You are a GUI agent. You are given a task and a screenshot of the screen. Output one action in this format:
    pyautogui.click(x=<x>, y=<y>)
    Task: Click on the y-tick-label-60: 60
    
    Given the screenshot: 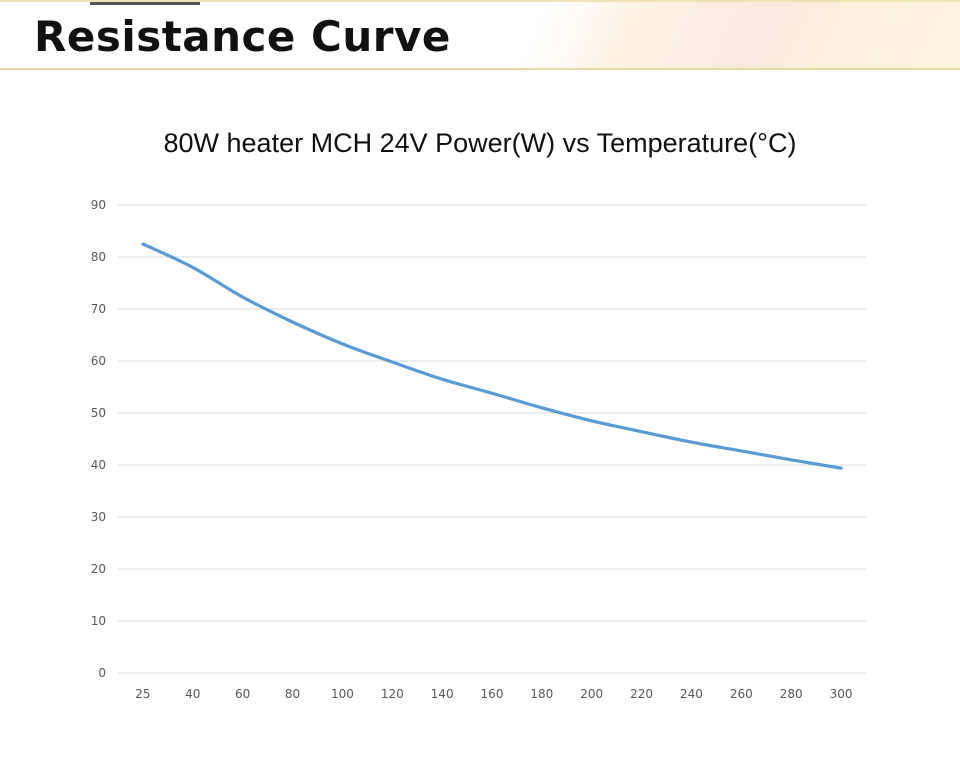 What is the action you would take?
    pyautogui.click(x=98, y=361)
    